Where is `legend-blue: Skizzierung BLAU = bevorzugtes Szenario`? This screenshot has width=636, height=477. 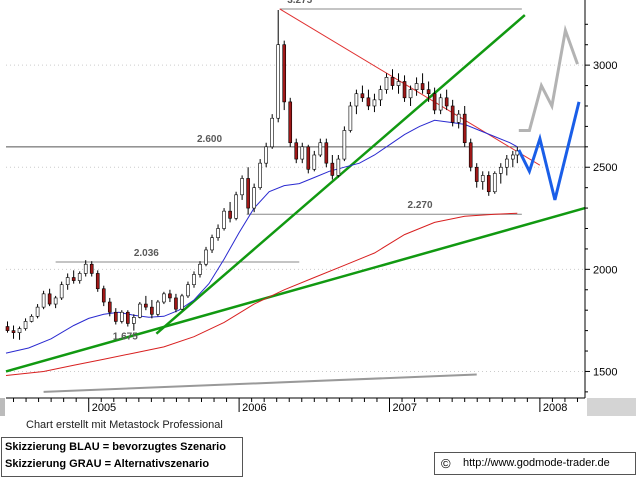
legend-blue: Skizzierung BLAU = bevorzugtes Szenario is located at coordinates (115, 447).